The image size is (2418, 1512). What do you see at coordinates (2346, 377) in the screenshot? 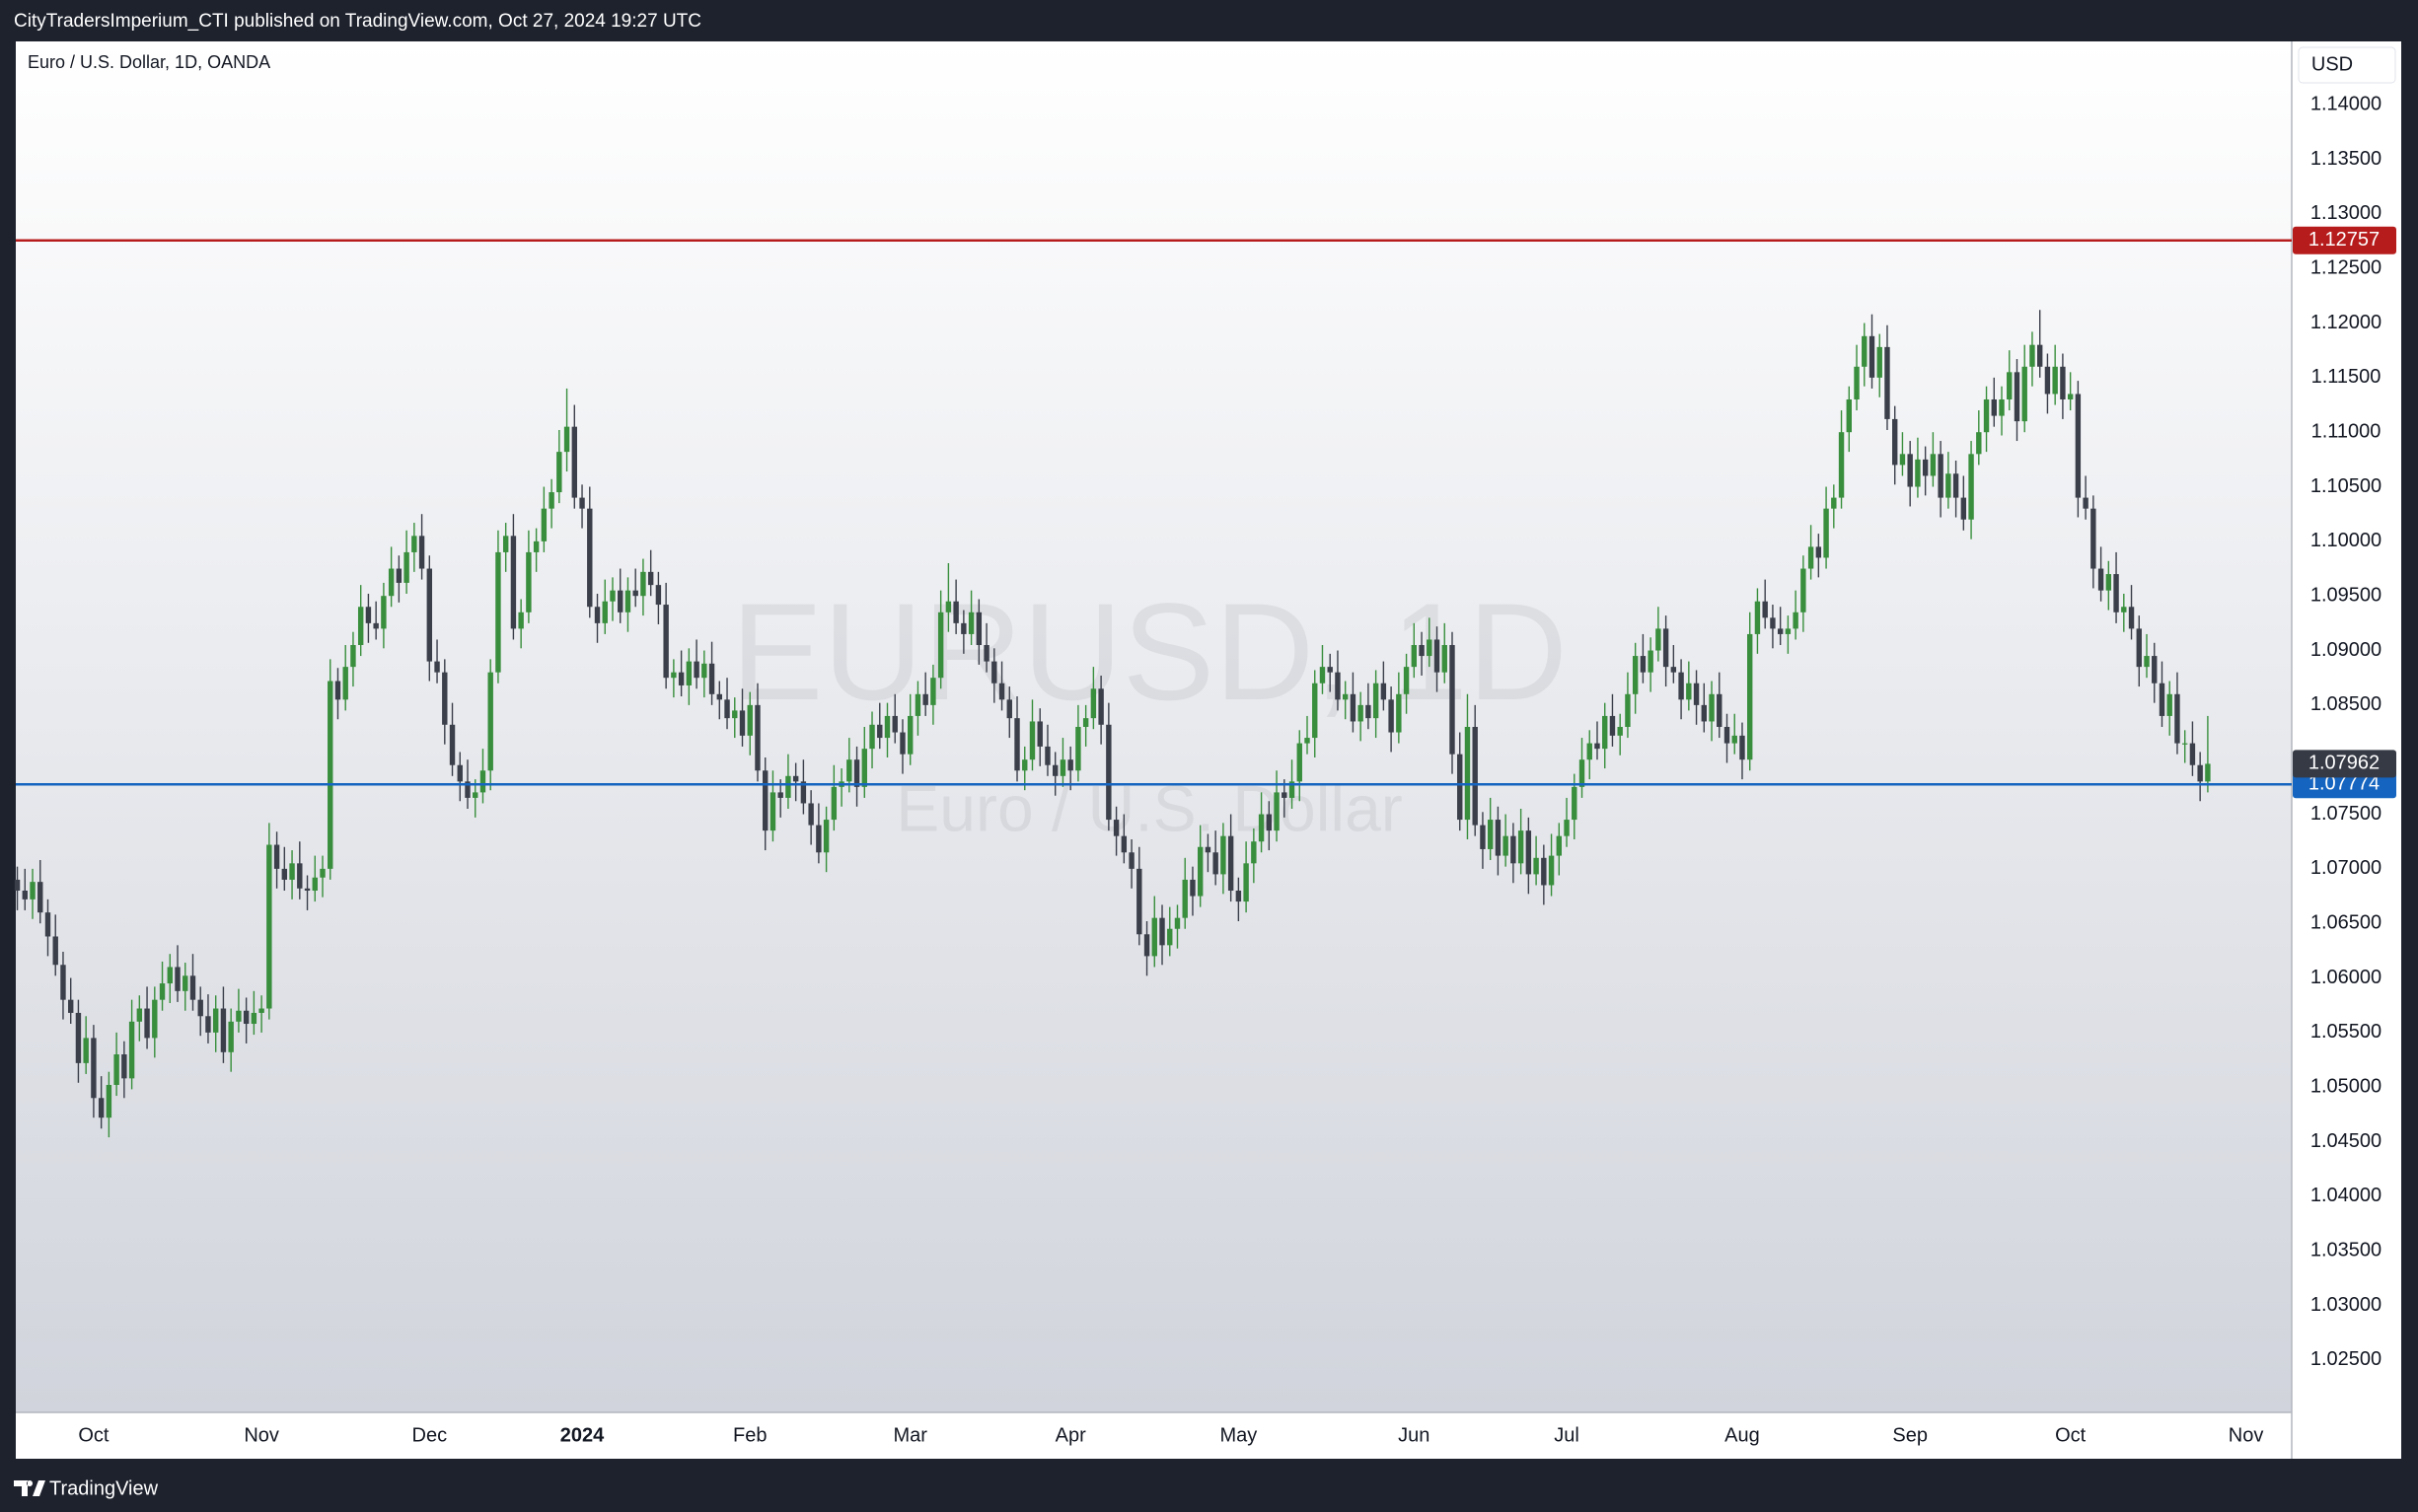
I see `y-tick-label: 1.11500` at bounding box center [2346, 377].